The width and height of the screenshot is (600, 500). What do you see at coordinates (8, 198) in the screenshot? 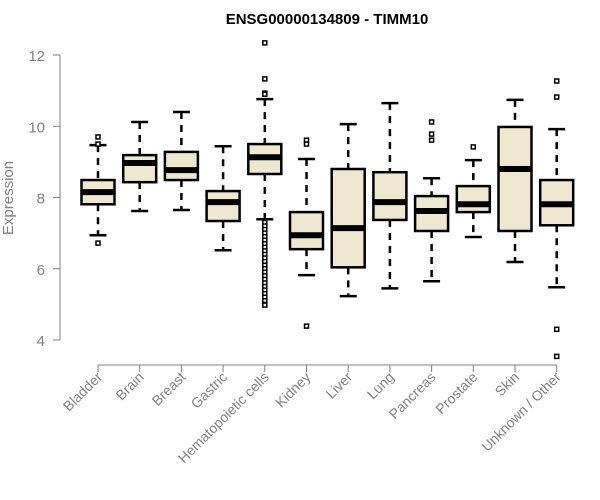
I see `y-axis-label: Expression` at bounding box center [8, 198].